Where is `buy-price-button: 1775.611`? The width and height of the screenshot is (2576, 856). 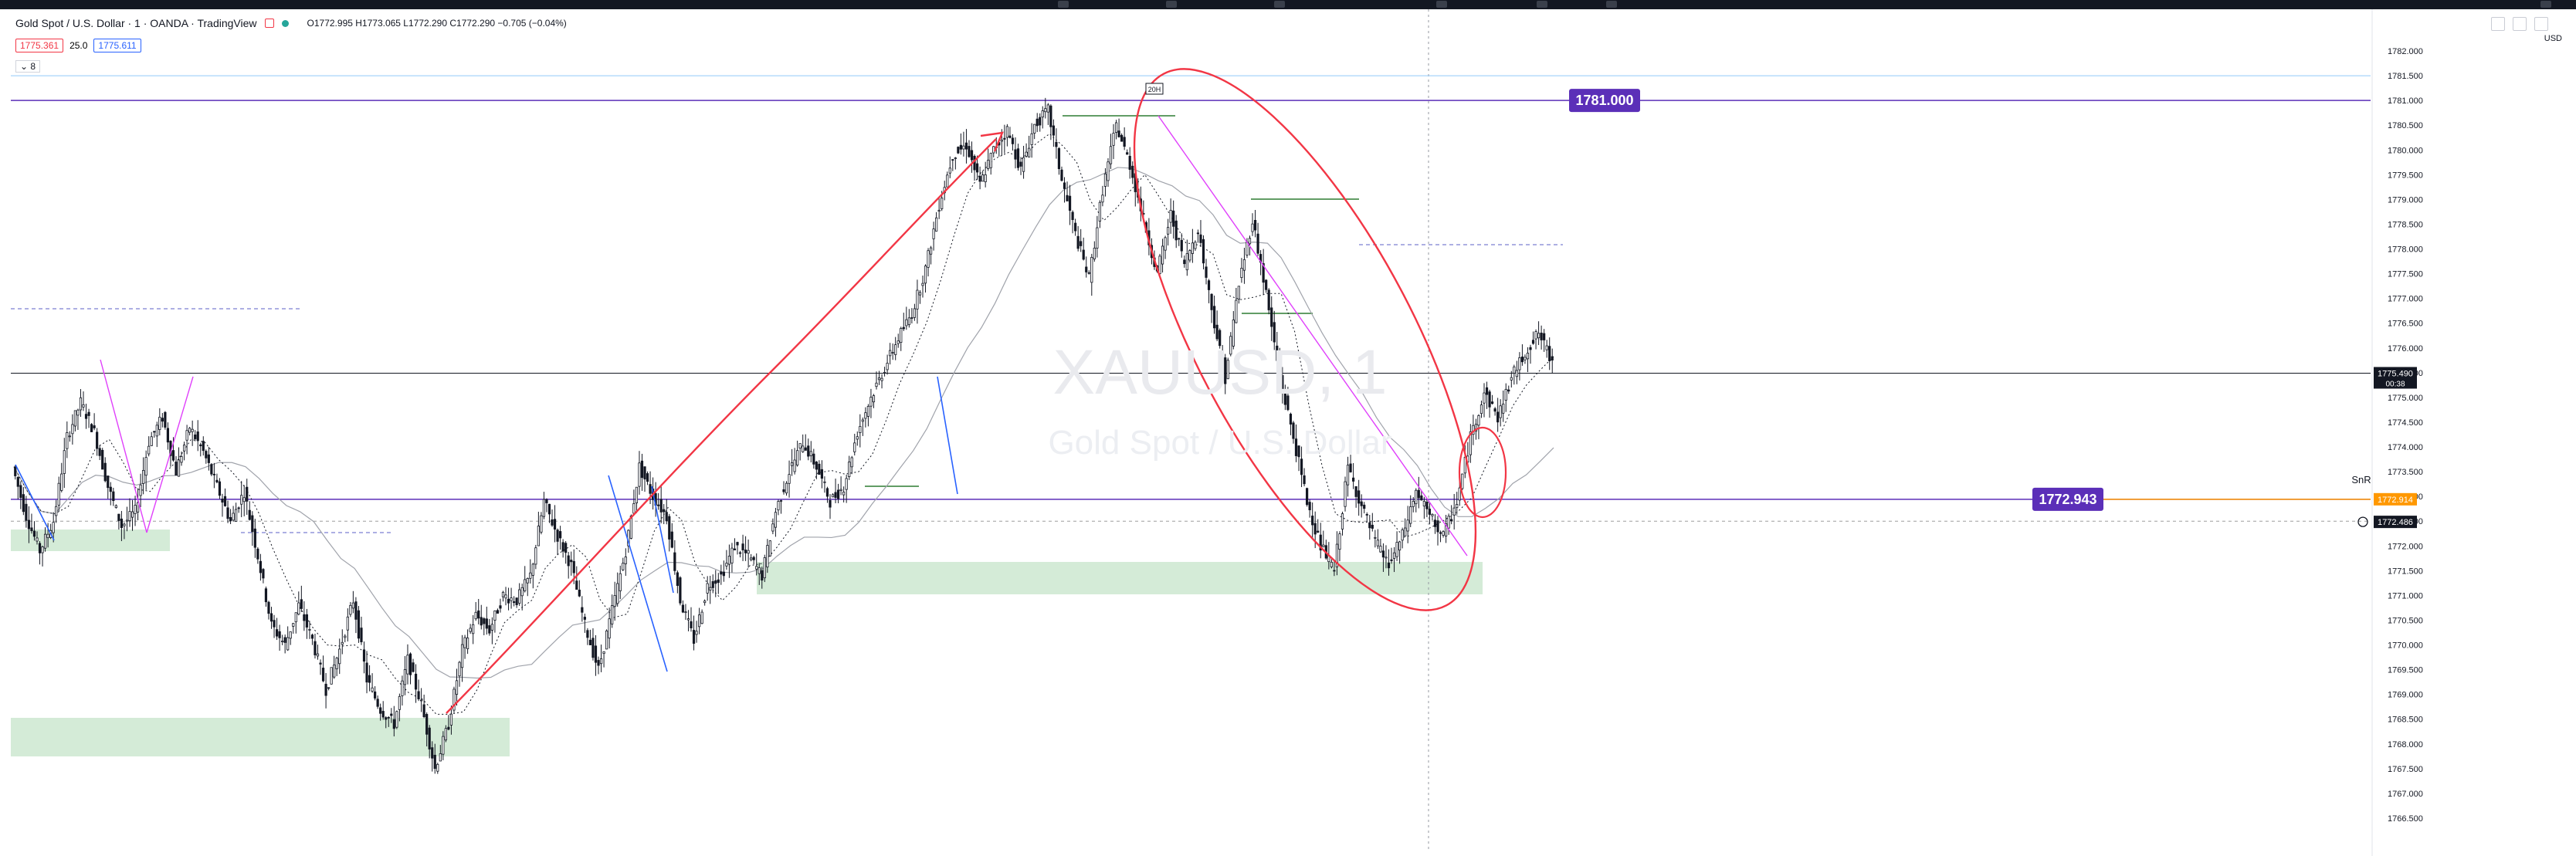
buy-price-button: 1775.611 is located at coordinates (117, 45).